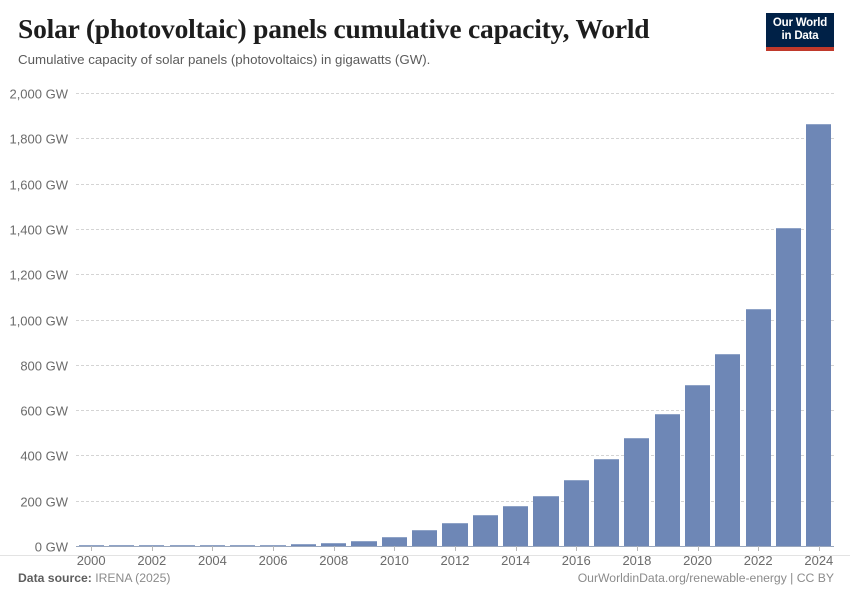 The height and width of the screenshot is (600, 850). Describe the element at coordinates (91, 560) in the screenshot. I see `x-axis-tick-label: 2000` at that location.